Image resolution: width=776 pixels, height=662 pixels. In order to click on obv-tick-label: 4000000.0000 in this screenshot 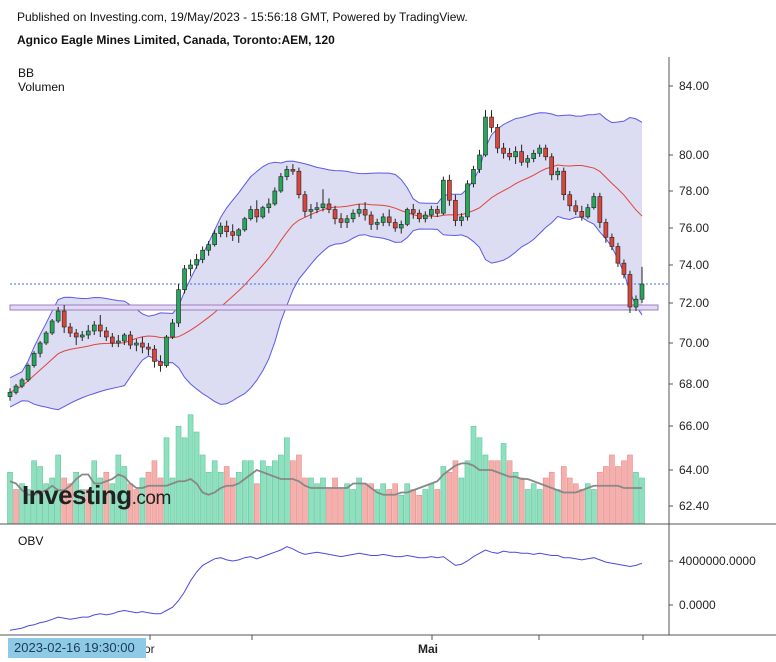, I will do `click(717, 561)`.